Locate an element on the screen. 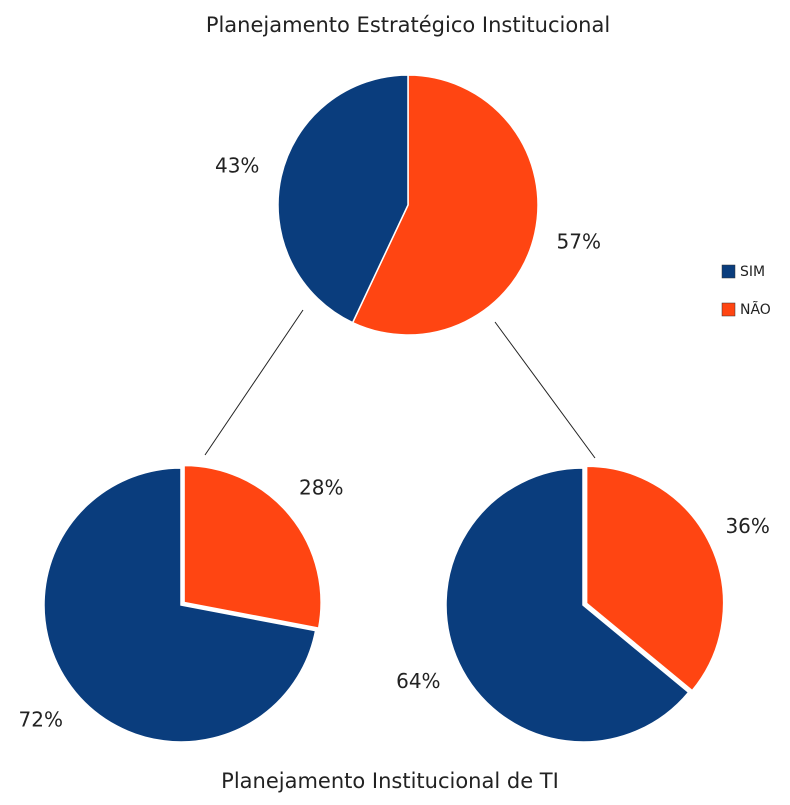  chart-title: Planejamento Institucional de TI is located at coordinates (390, 781).